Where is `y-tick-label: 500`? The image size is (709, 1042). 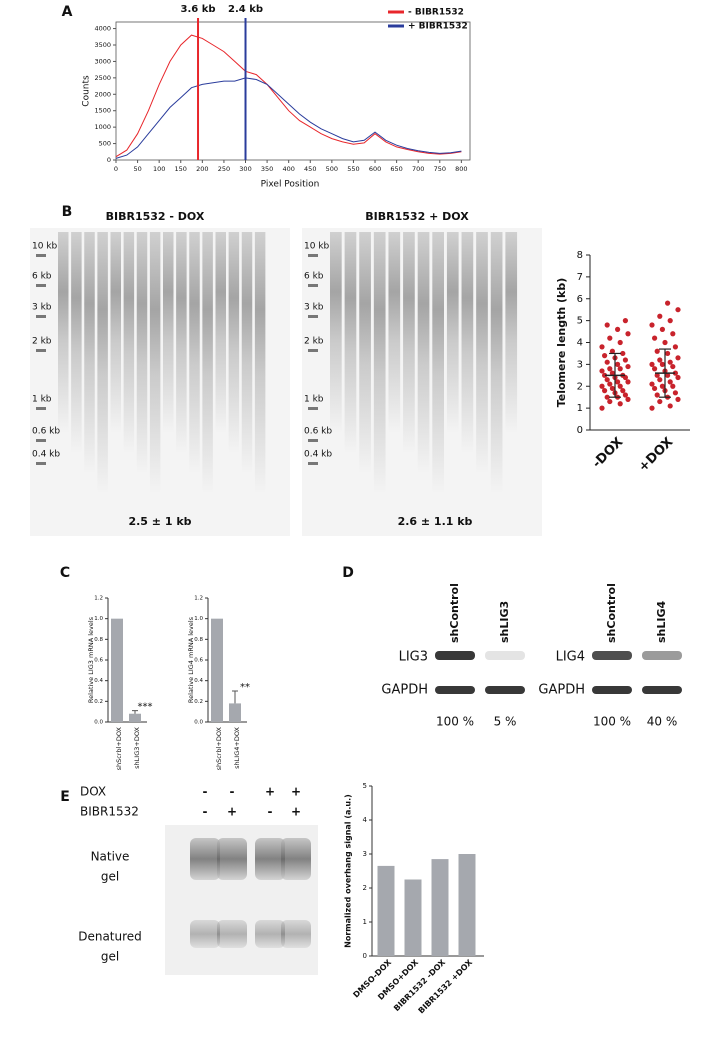 y-tick-label: 500 is located at coordinates (105, 144).